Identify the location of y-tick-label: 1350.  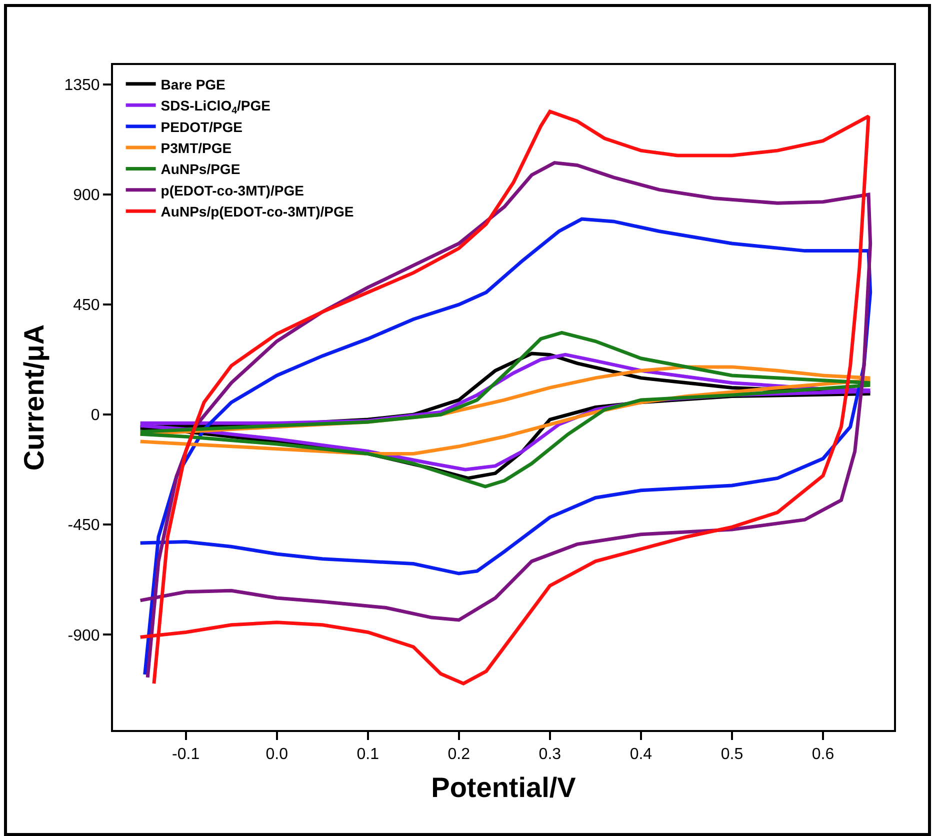
(82, 85).